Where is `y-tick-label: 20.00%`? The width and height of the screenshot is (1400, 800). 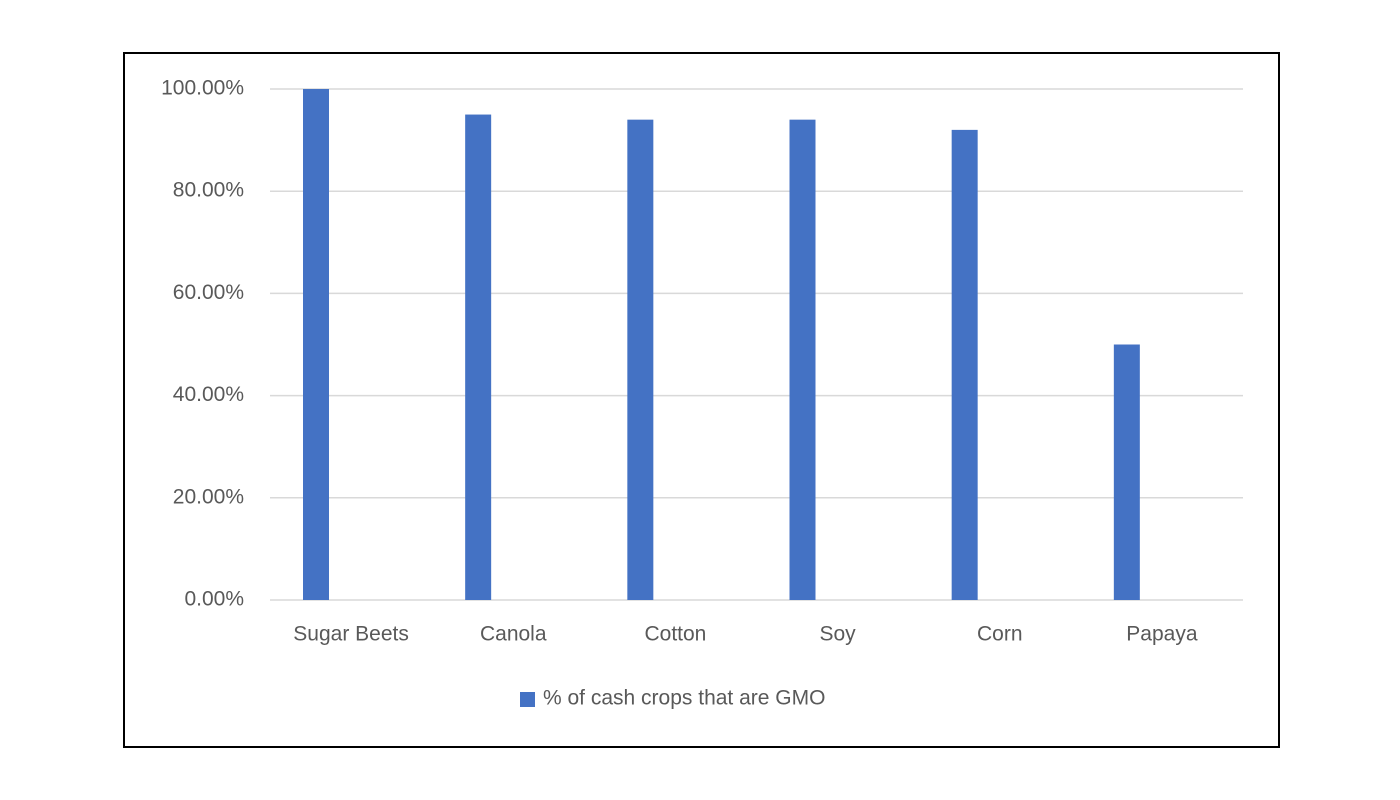 y-tick-label: 20.00% is located at coordinates (208, 496).